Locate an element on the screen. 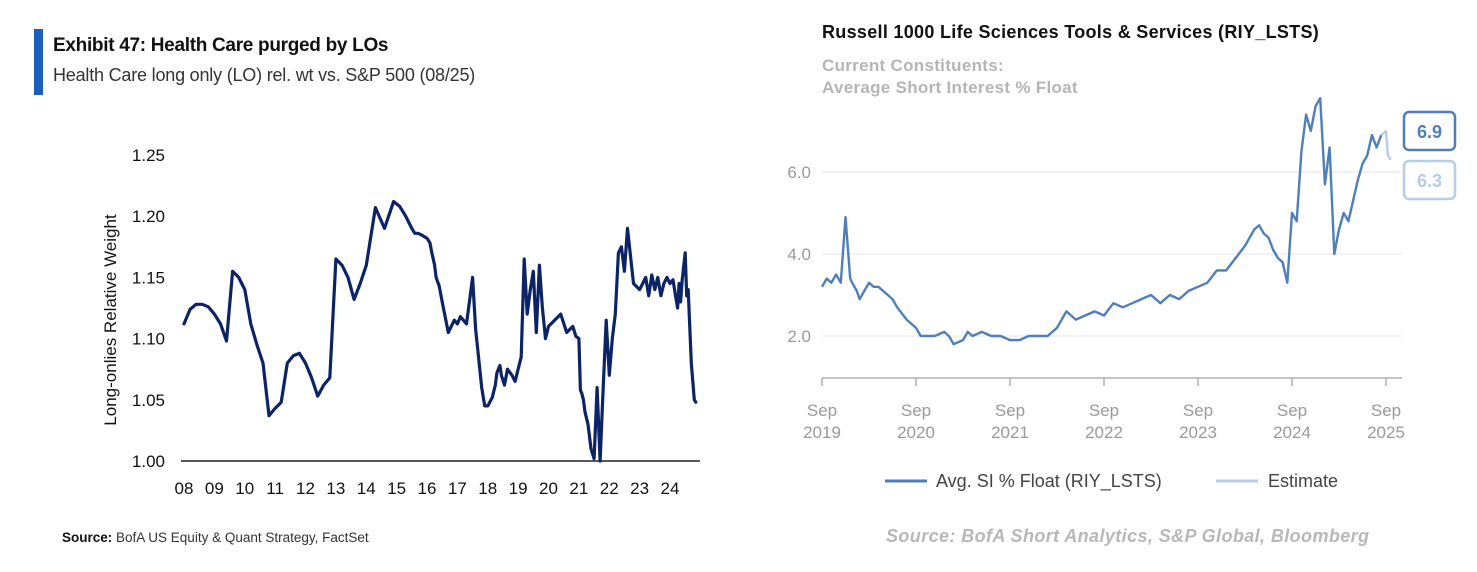 Image resolution: width=1477 pixels, height=572 pixels. right-x-tick-label-year: 2021 is located at coordinates (1010, 432).